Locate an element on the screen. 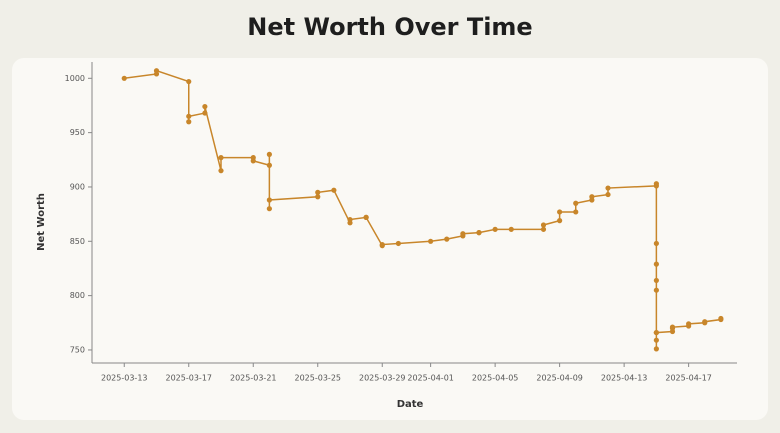  x-axis-title: Date is located at coordinates (410, 404).